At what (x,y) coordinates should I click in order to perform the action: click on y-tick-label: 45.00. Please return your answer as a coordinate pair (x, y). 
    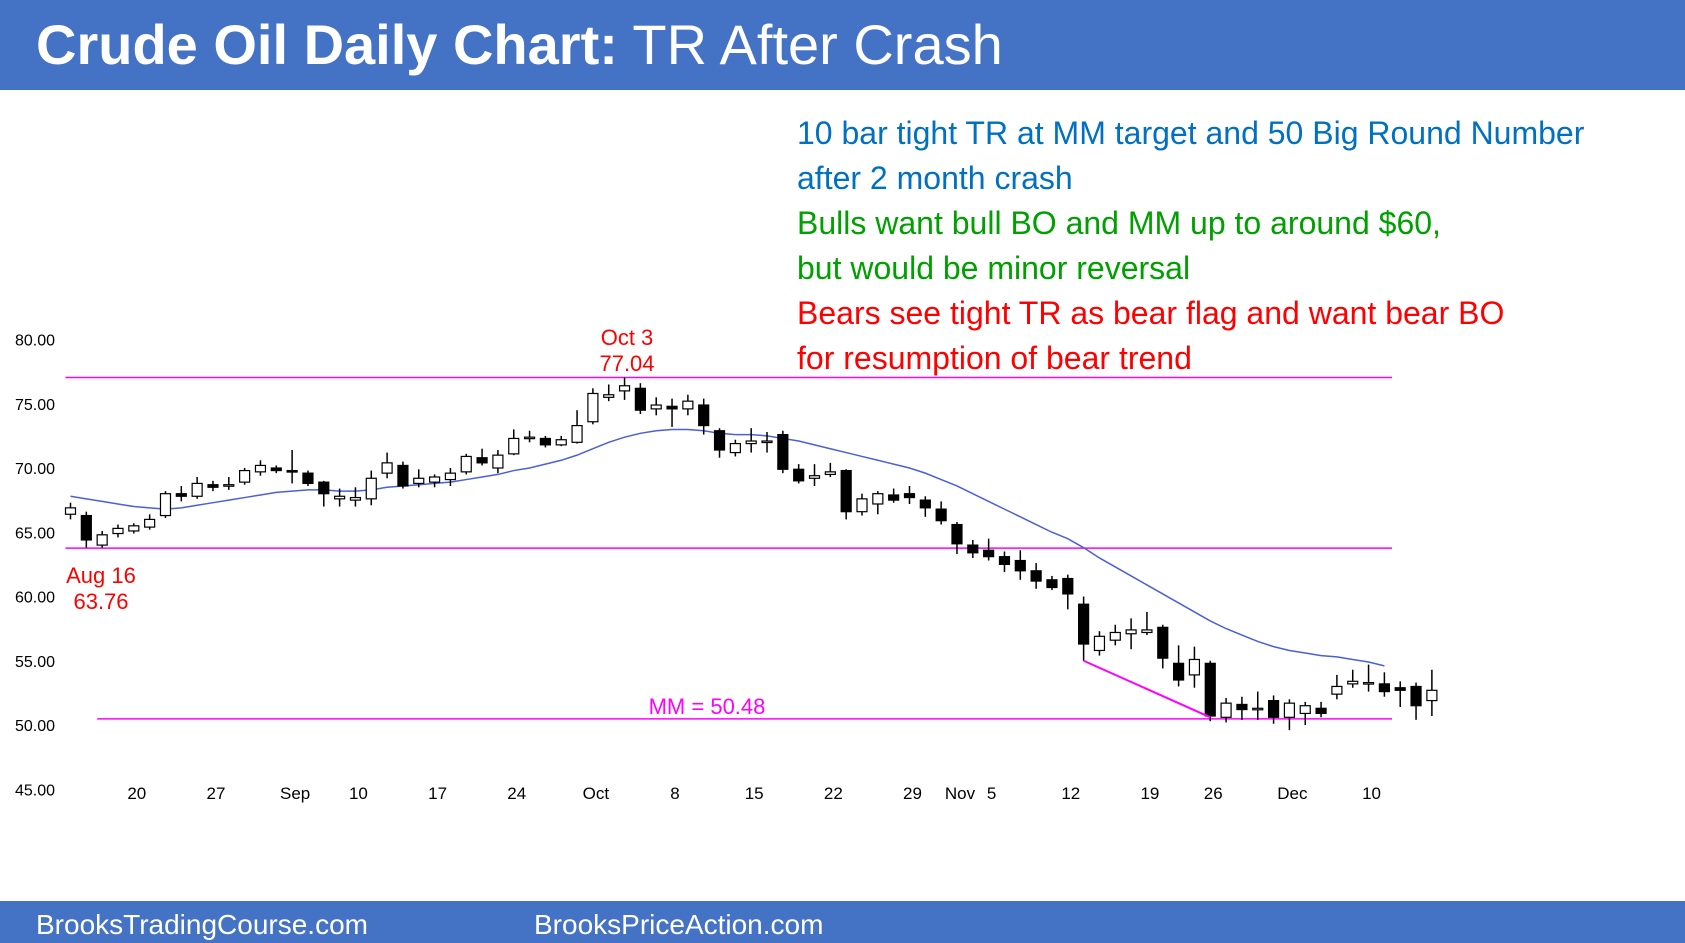
    Looking at the image, I should click on (35, 790).